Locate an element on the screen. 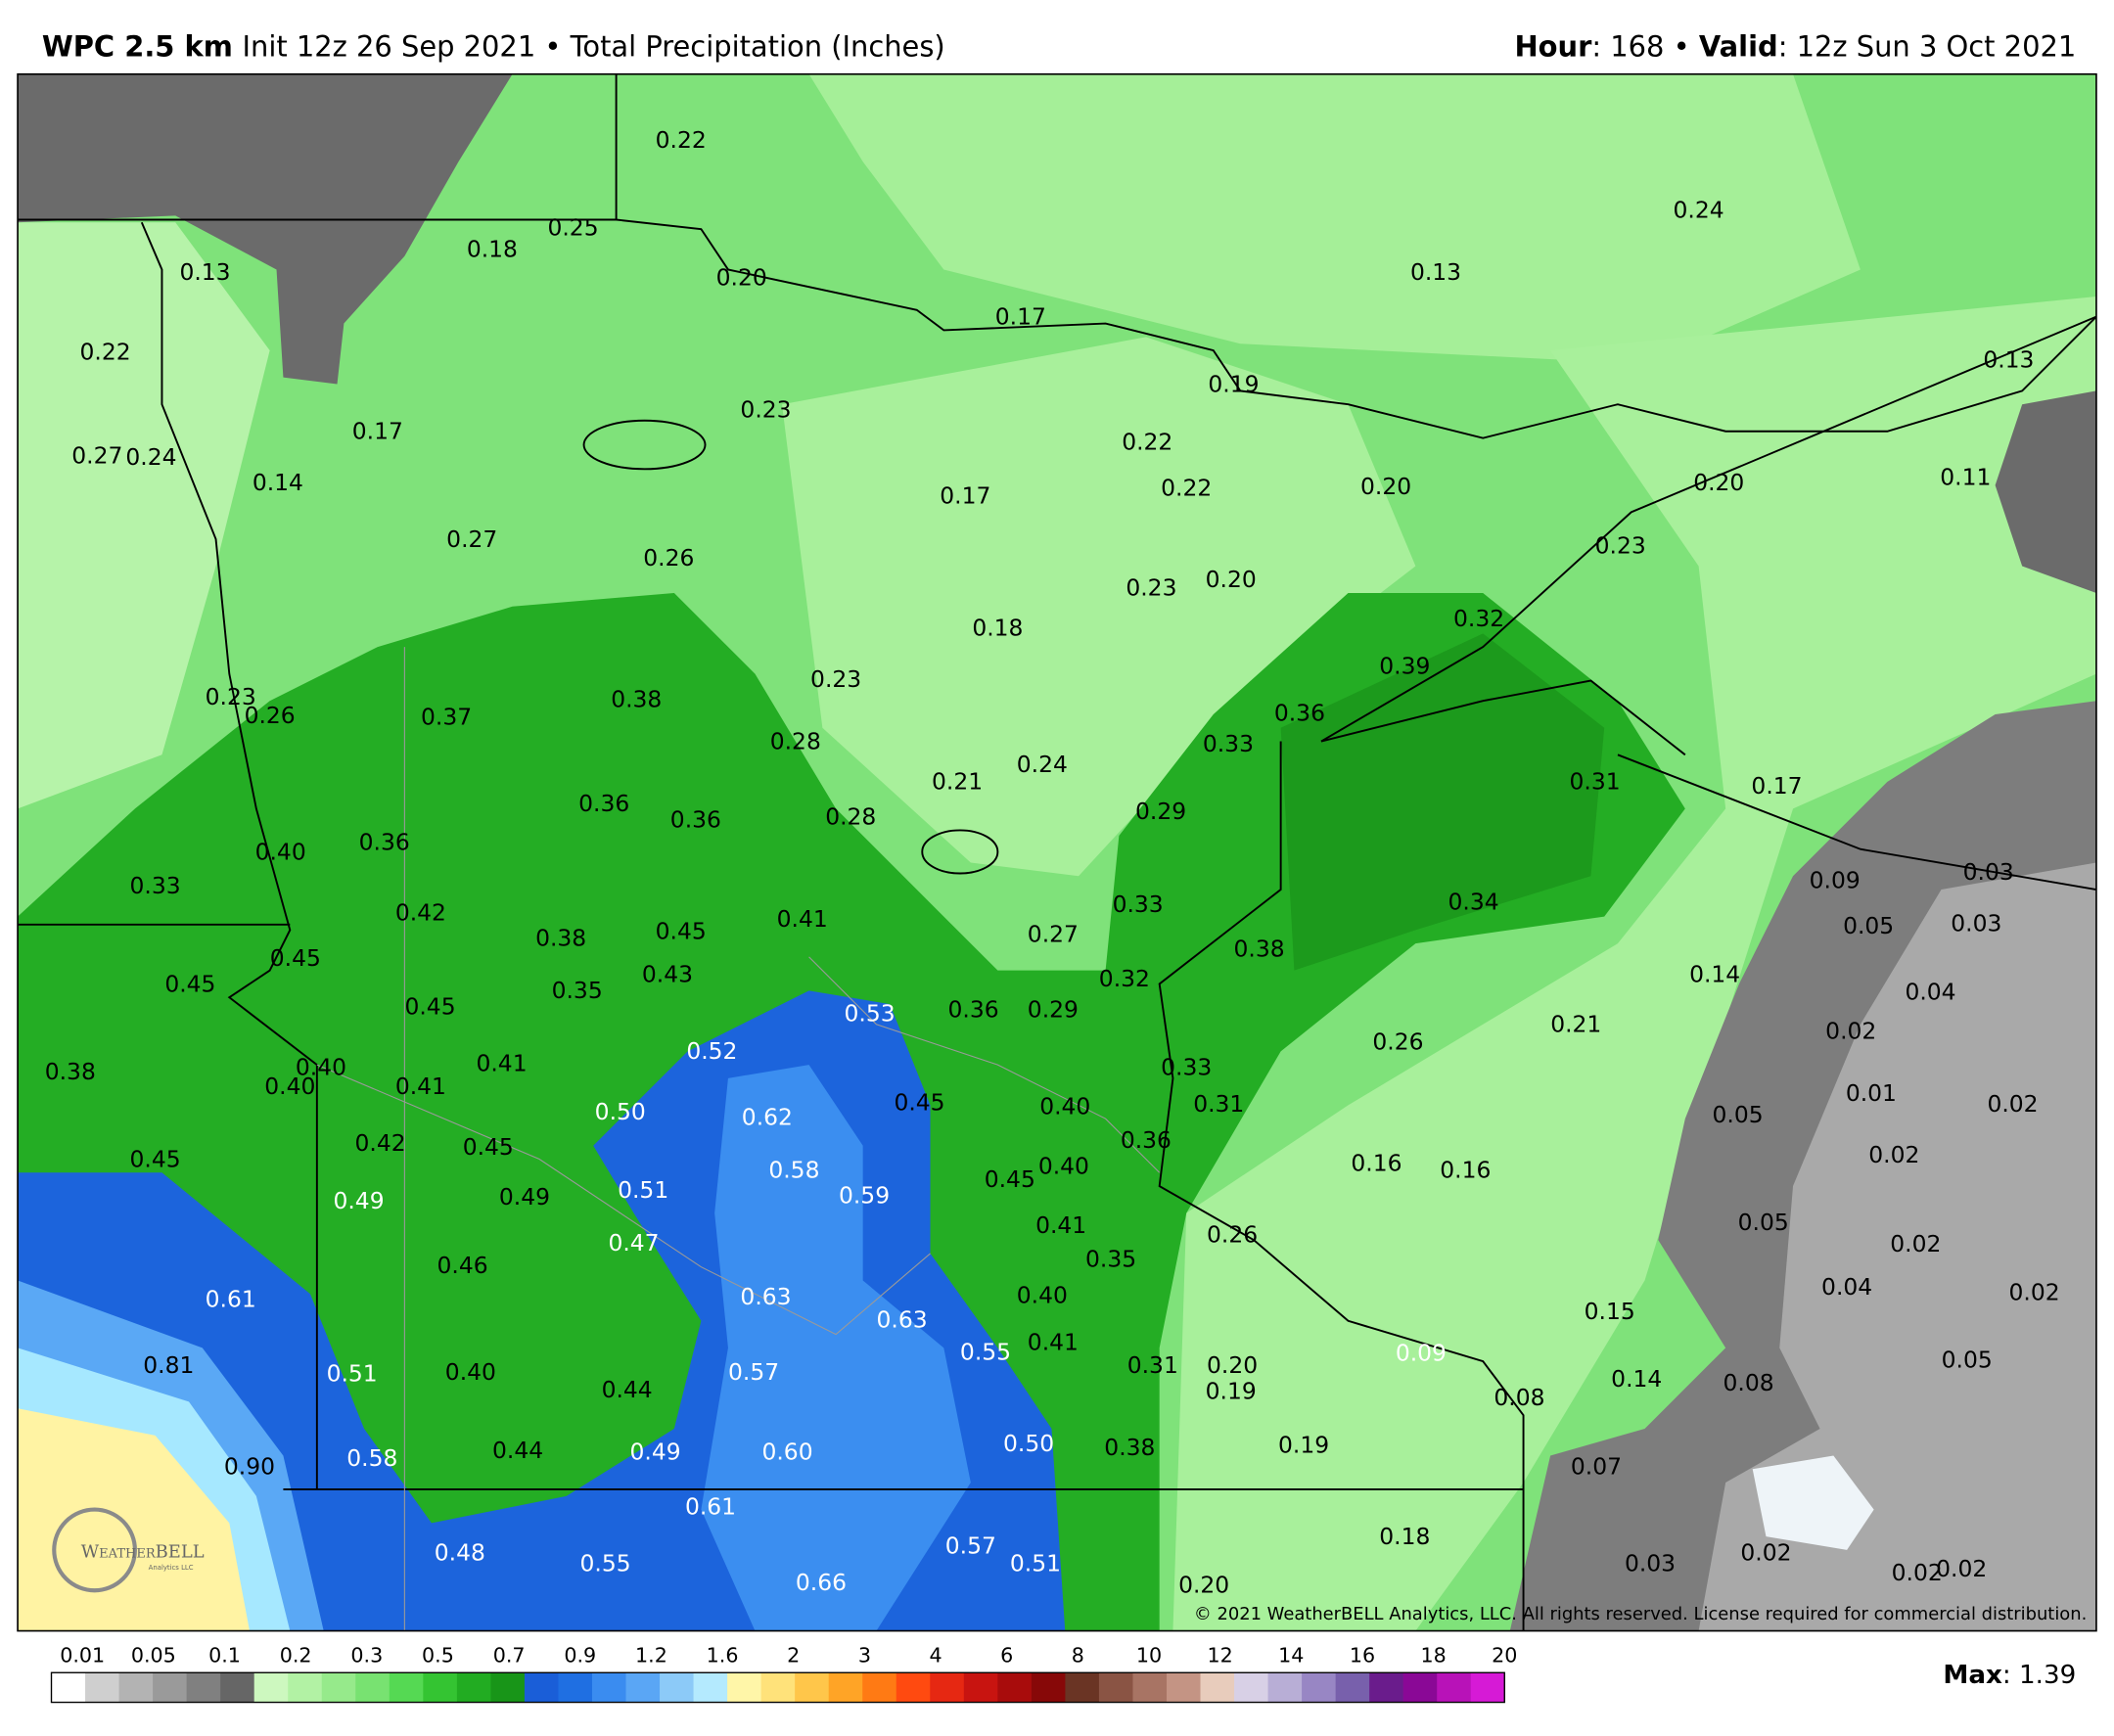 This screenshot has height=1736, width=2114. gray-field is located at coordinates (266, 229).